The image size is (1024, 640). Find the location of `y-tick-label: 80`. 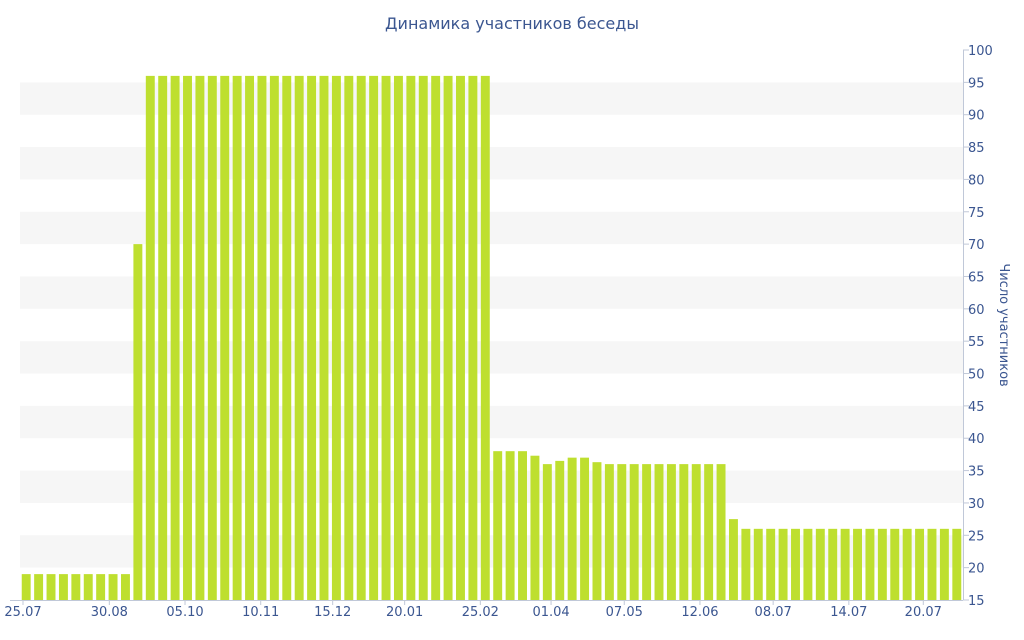

y-tick-label: 80 is located at coordinates (976, 180).